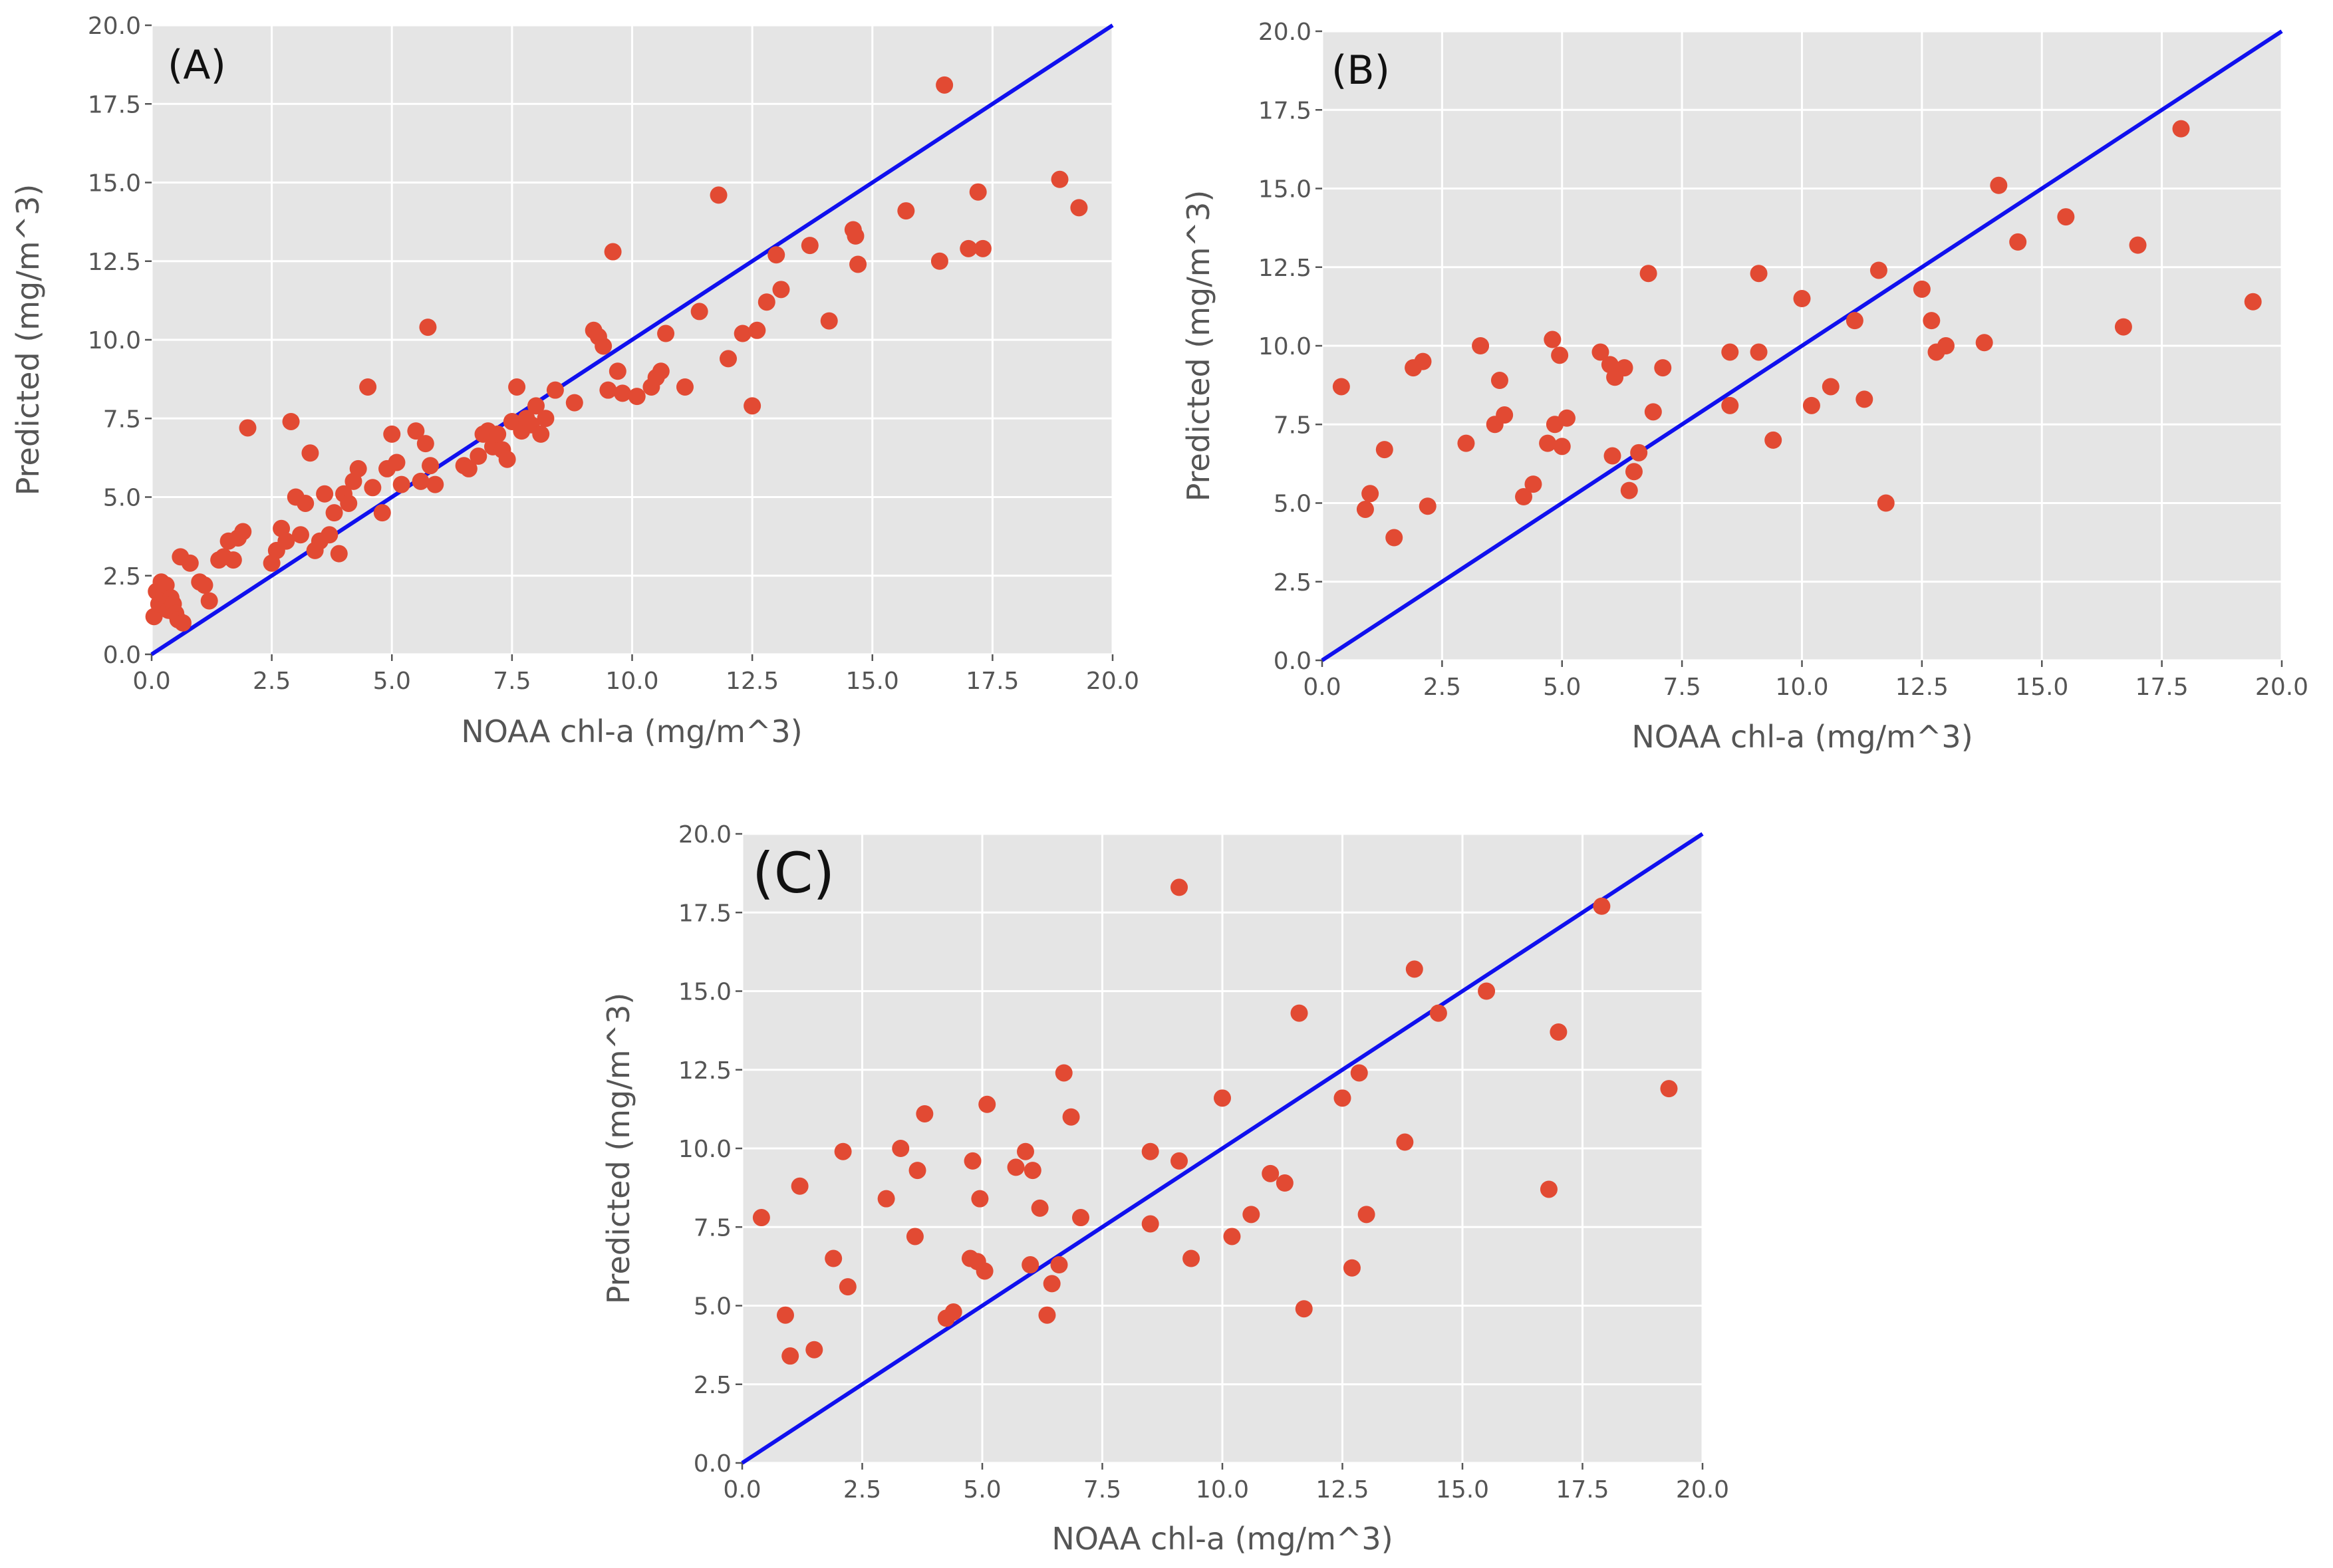 The image size is (2333, 1568). Describe the element at coordinates (705, 835) in the screenshot. I see `panel-c-y-tick-label: 20.0` at that location.